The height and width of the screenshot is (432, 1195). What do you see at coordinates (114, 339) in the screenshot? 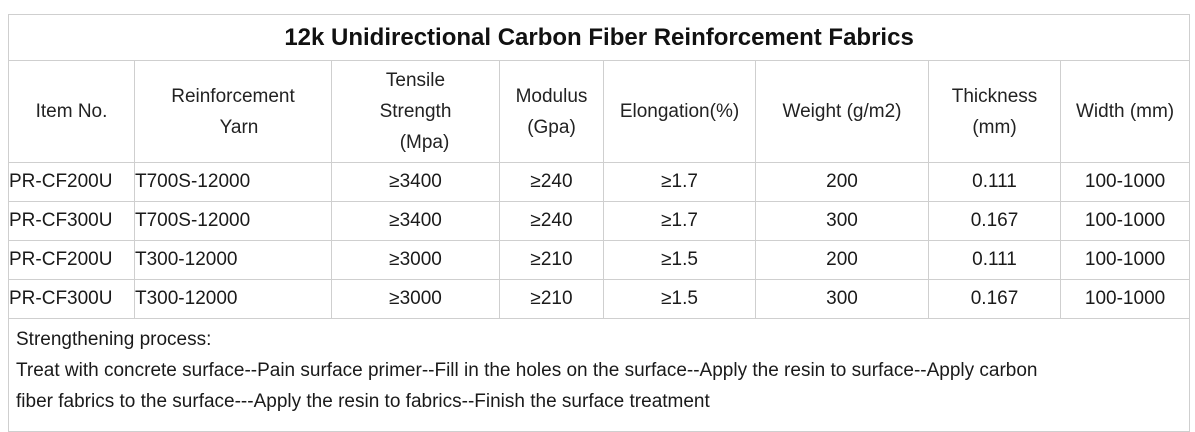
I see `process-heading: Strengthening process:` at bounding box center [114, 339].